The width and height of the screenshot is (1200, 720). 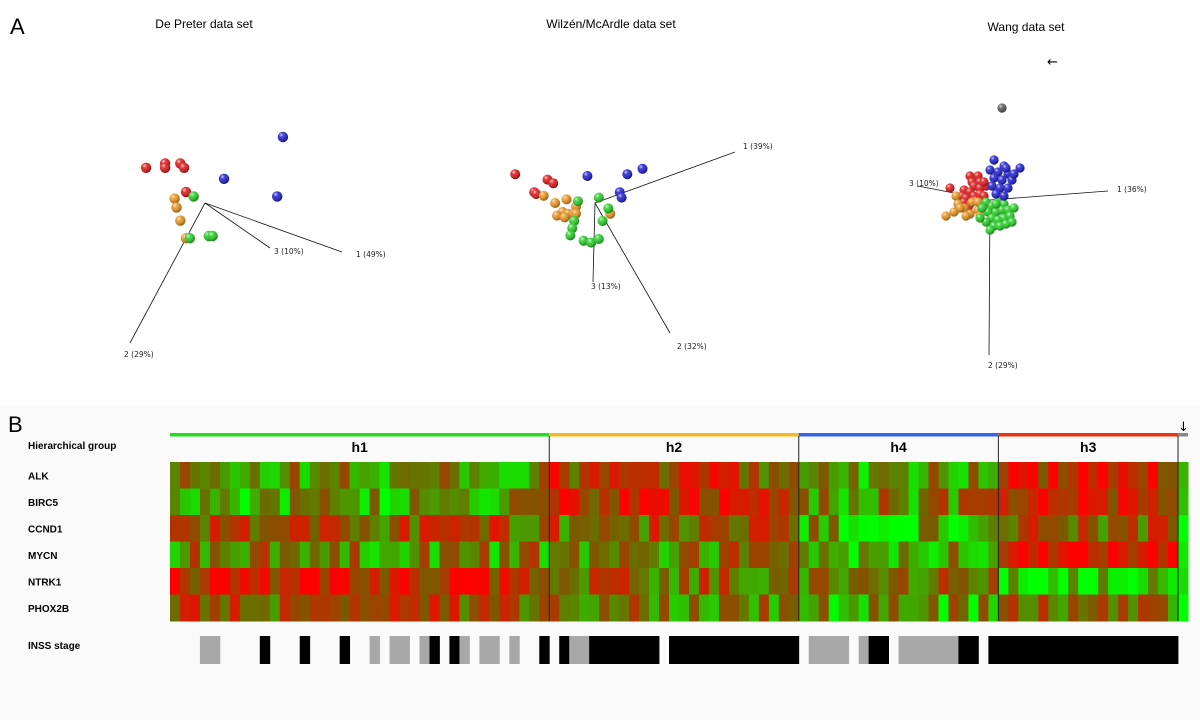 I want to click on heatmap-row-label-ccnd1: CCND1, so click(x=45, y=529).